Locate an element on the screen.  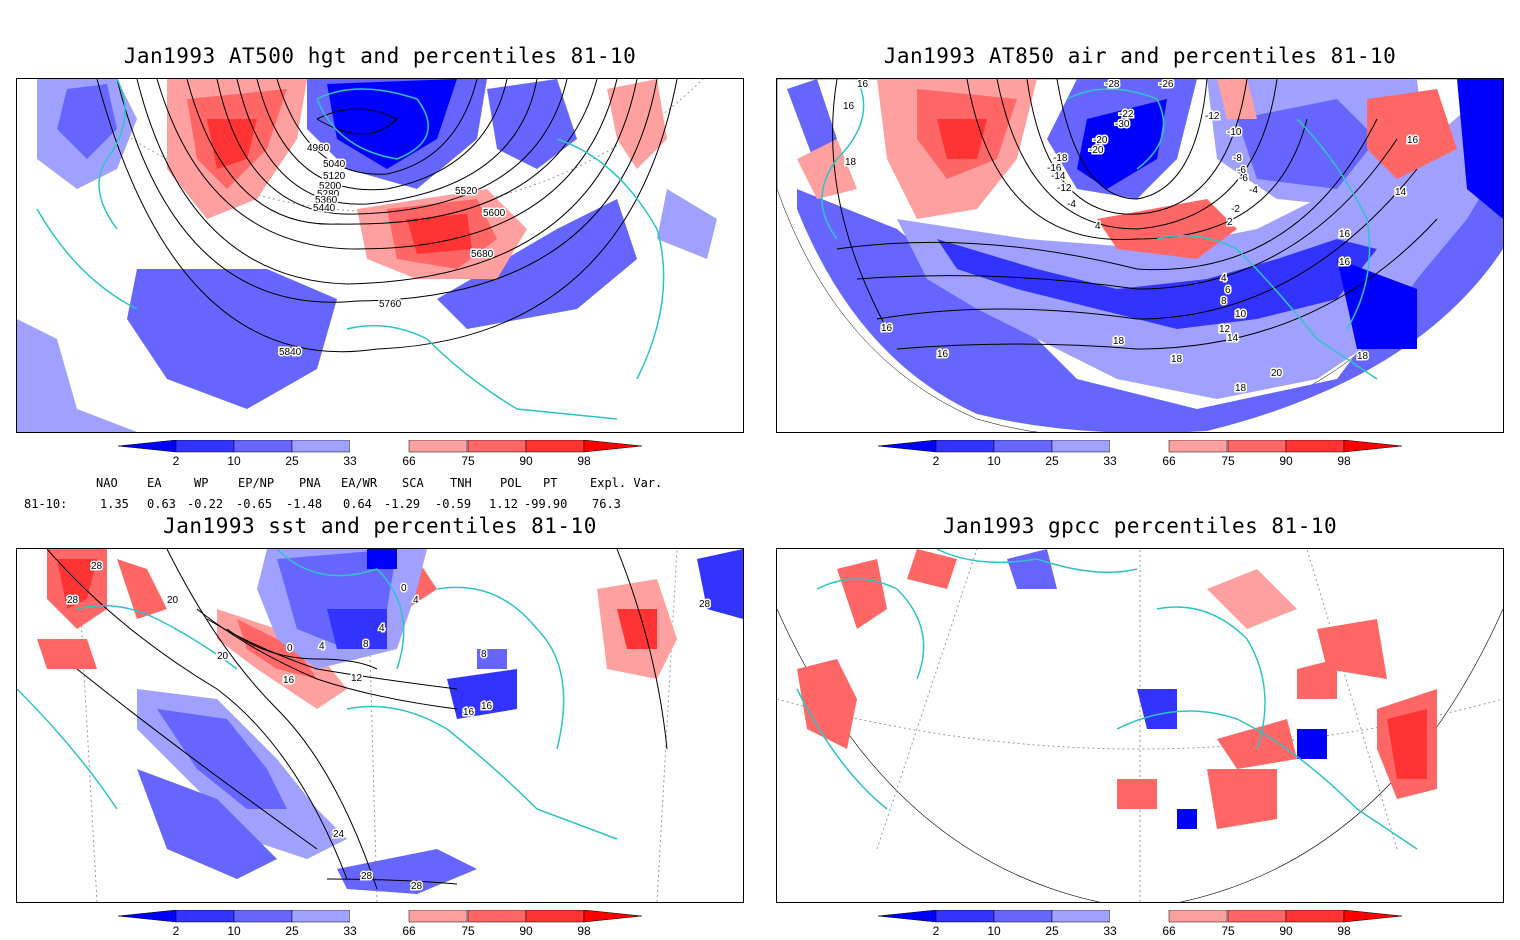
contour-label: 24 is located at coordinates (339, 834).